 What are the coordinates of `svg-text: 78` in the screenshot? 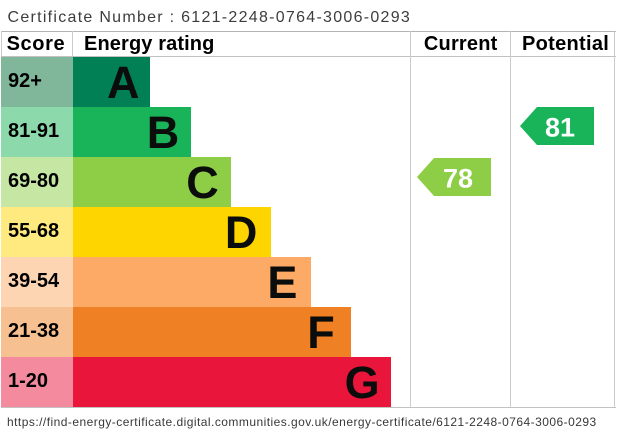 It's located at (457, 179).